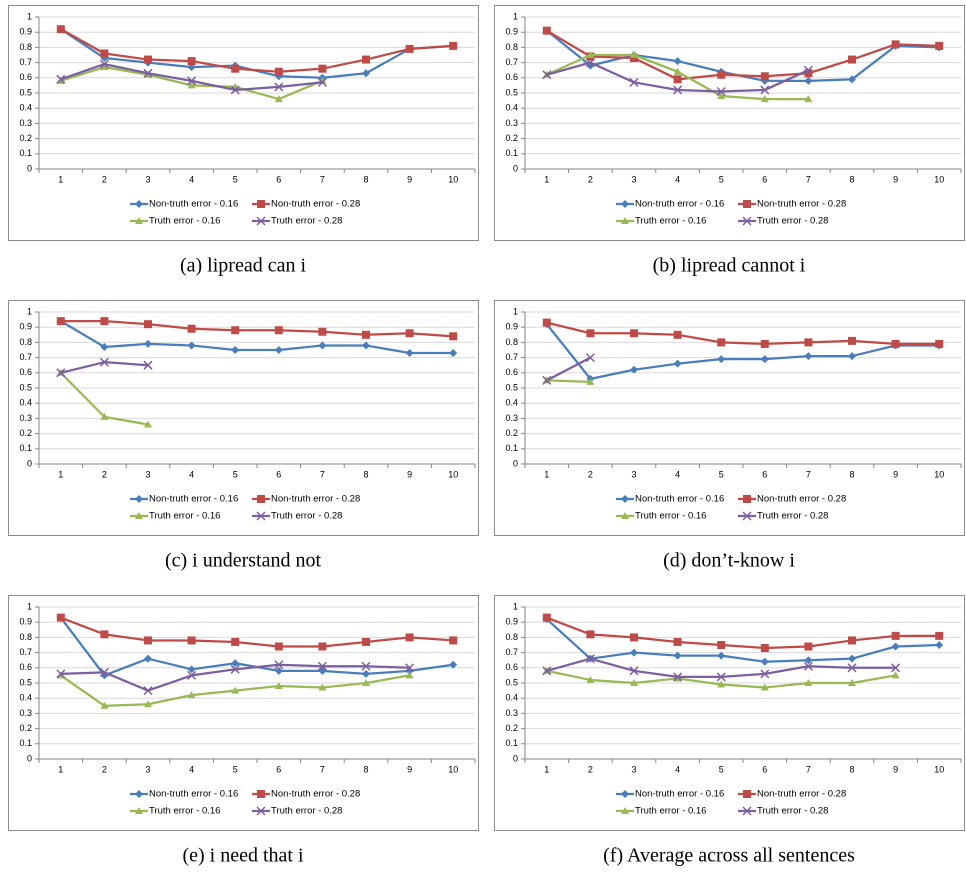 The height and width of the screenshot is (878, 966). I want to click on x-tick-label: 9, so click(409, 474).